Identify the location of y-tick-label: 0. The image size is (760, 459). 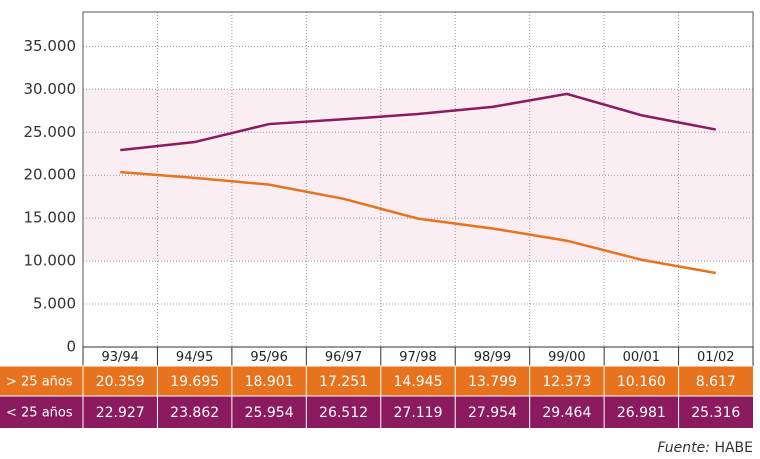
(71, 347).